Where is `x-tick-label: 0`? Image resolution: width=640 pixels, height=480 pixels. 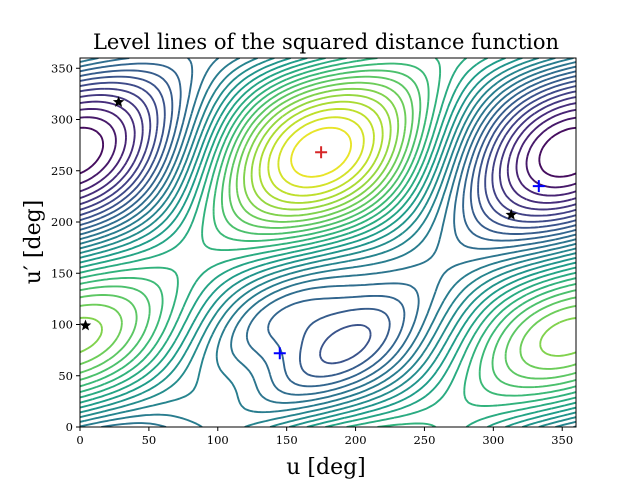
x-tick-label: 0 is located at coordinates (79, 440).